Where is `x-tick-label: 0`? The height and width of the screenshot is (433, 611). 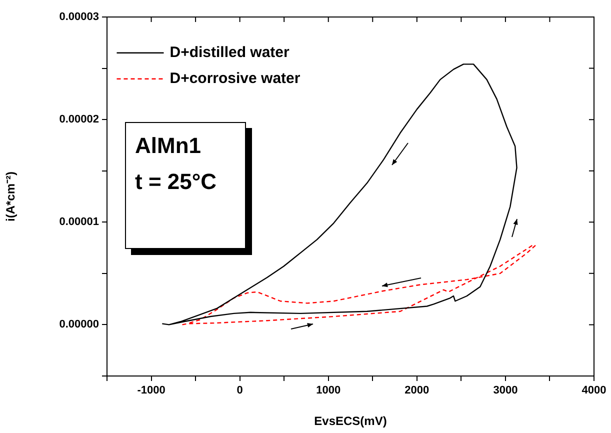 x-tick-label: 0 is located at coordinates (239, 390).